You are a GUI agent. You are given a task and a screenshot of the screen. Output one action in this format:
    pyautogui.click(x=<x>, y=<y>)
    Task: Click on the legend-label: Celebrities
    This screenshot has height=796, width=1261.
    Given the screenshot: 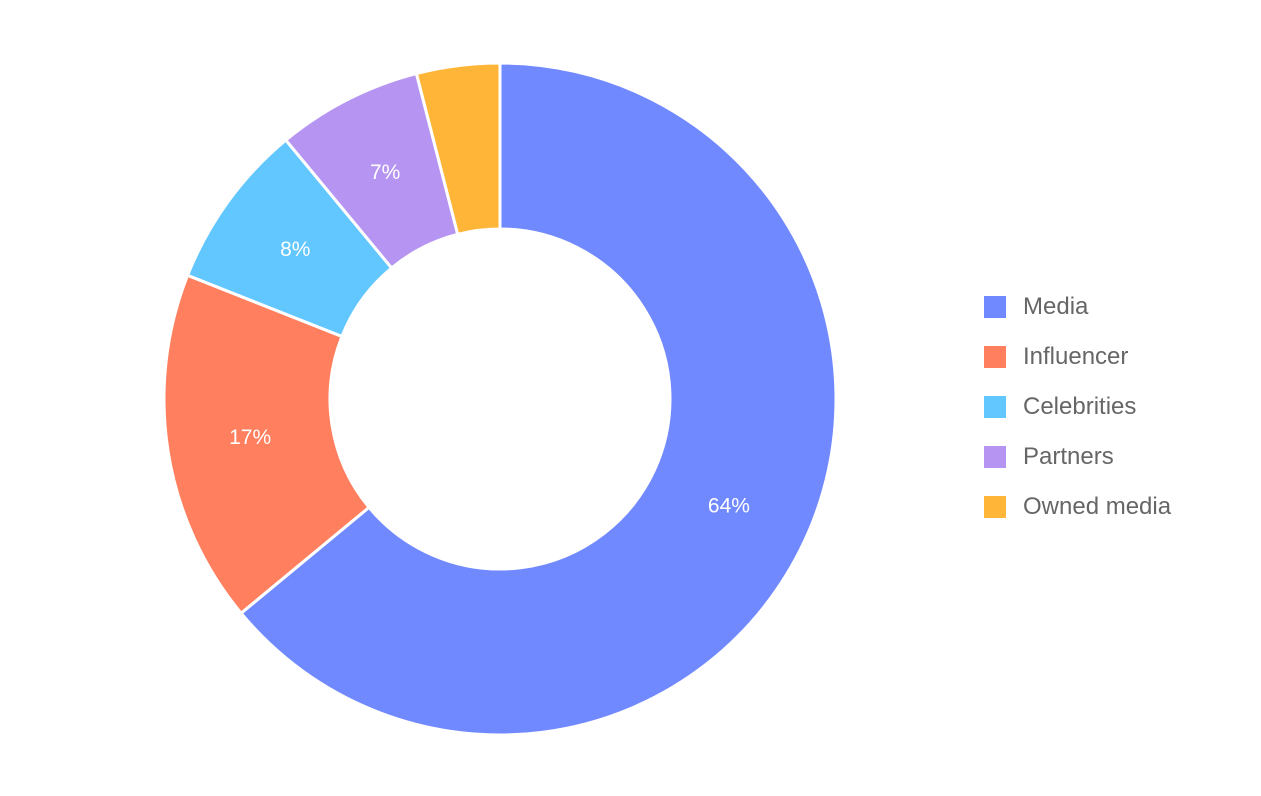 What is the action you would take?
    pyautogui.click(x=1080, y=406)
    